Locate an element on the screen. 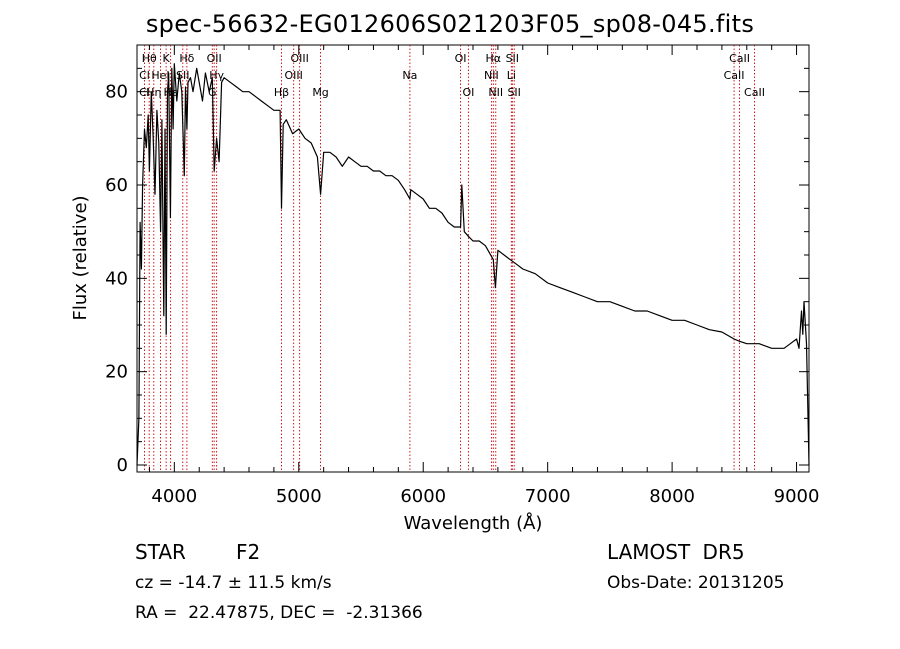  coordinates: RA = 22.47875, DEC = -2.31366 is located at coordinates (279, 613).